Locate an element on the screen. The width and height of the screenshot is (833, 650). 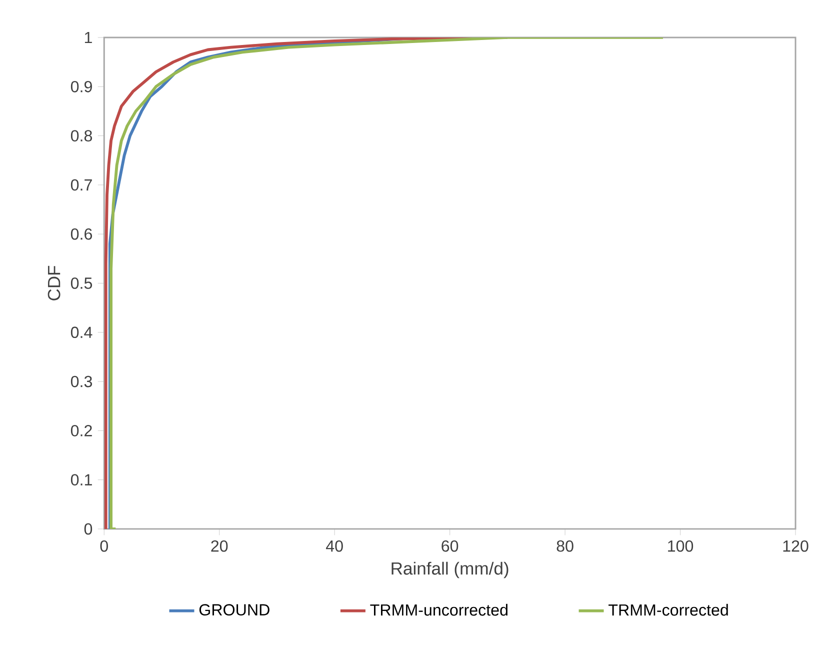
y-tick-label: 0.4 is located at coordinates (81, 332).